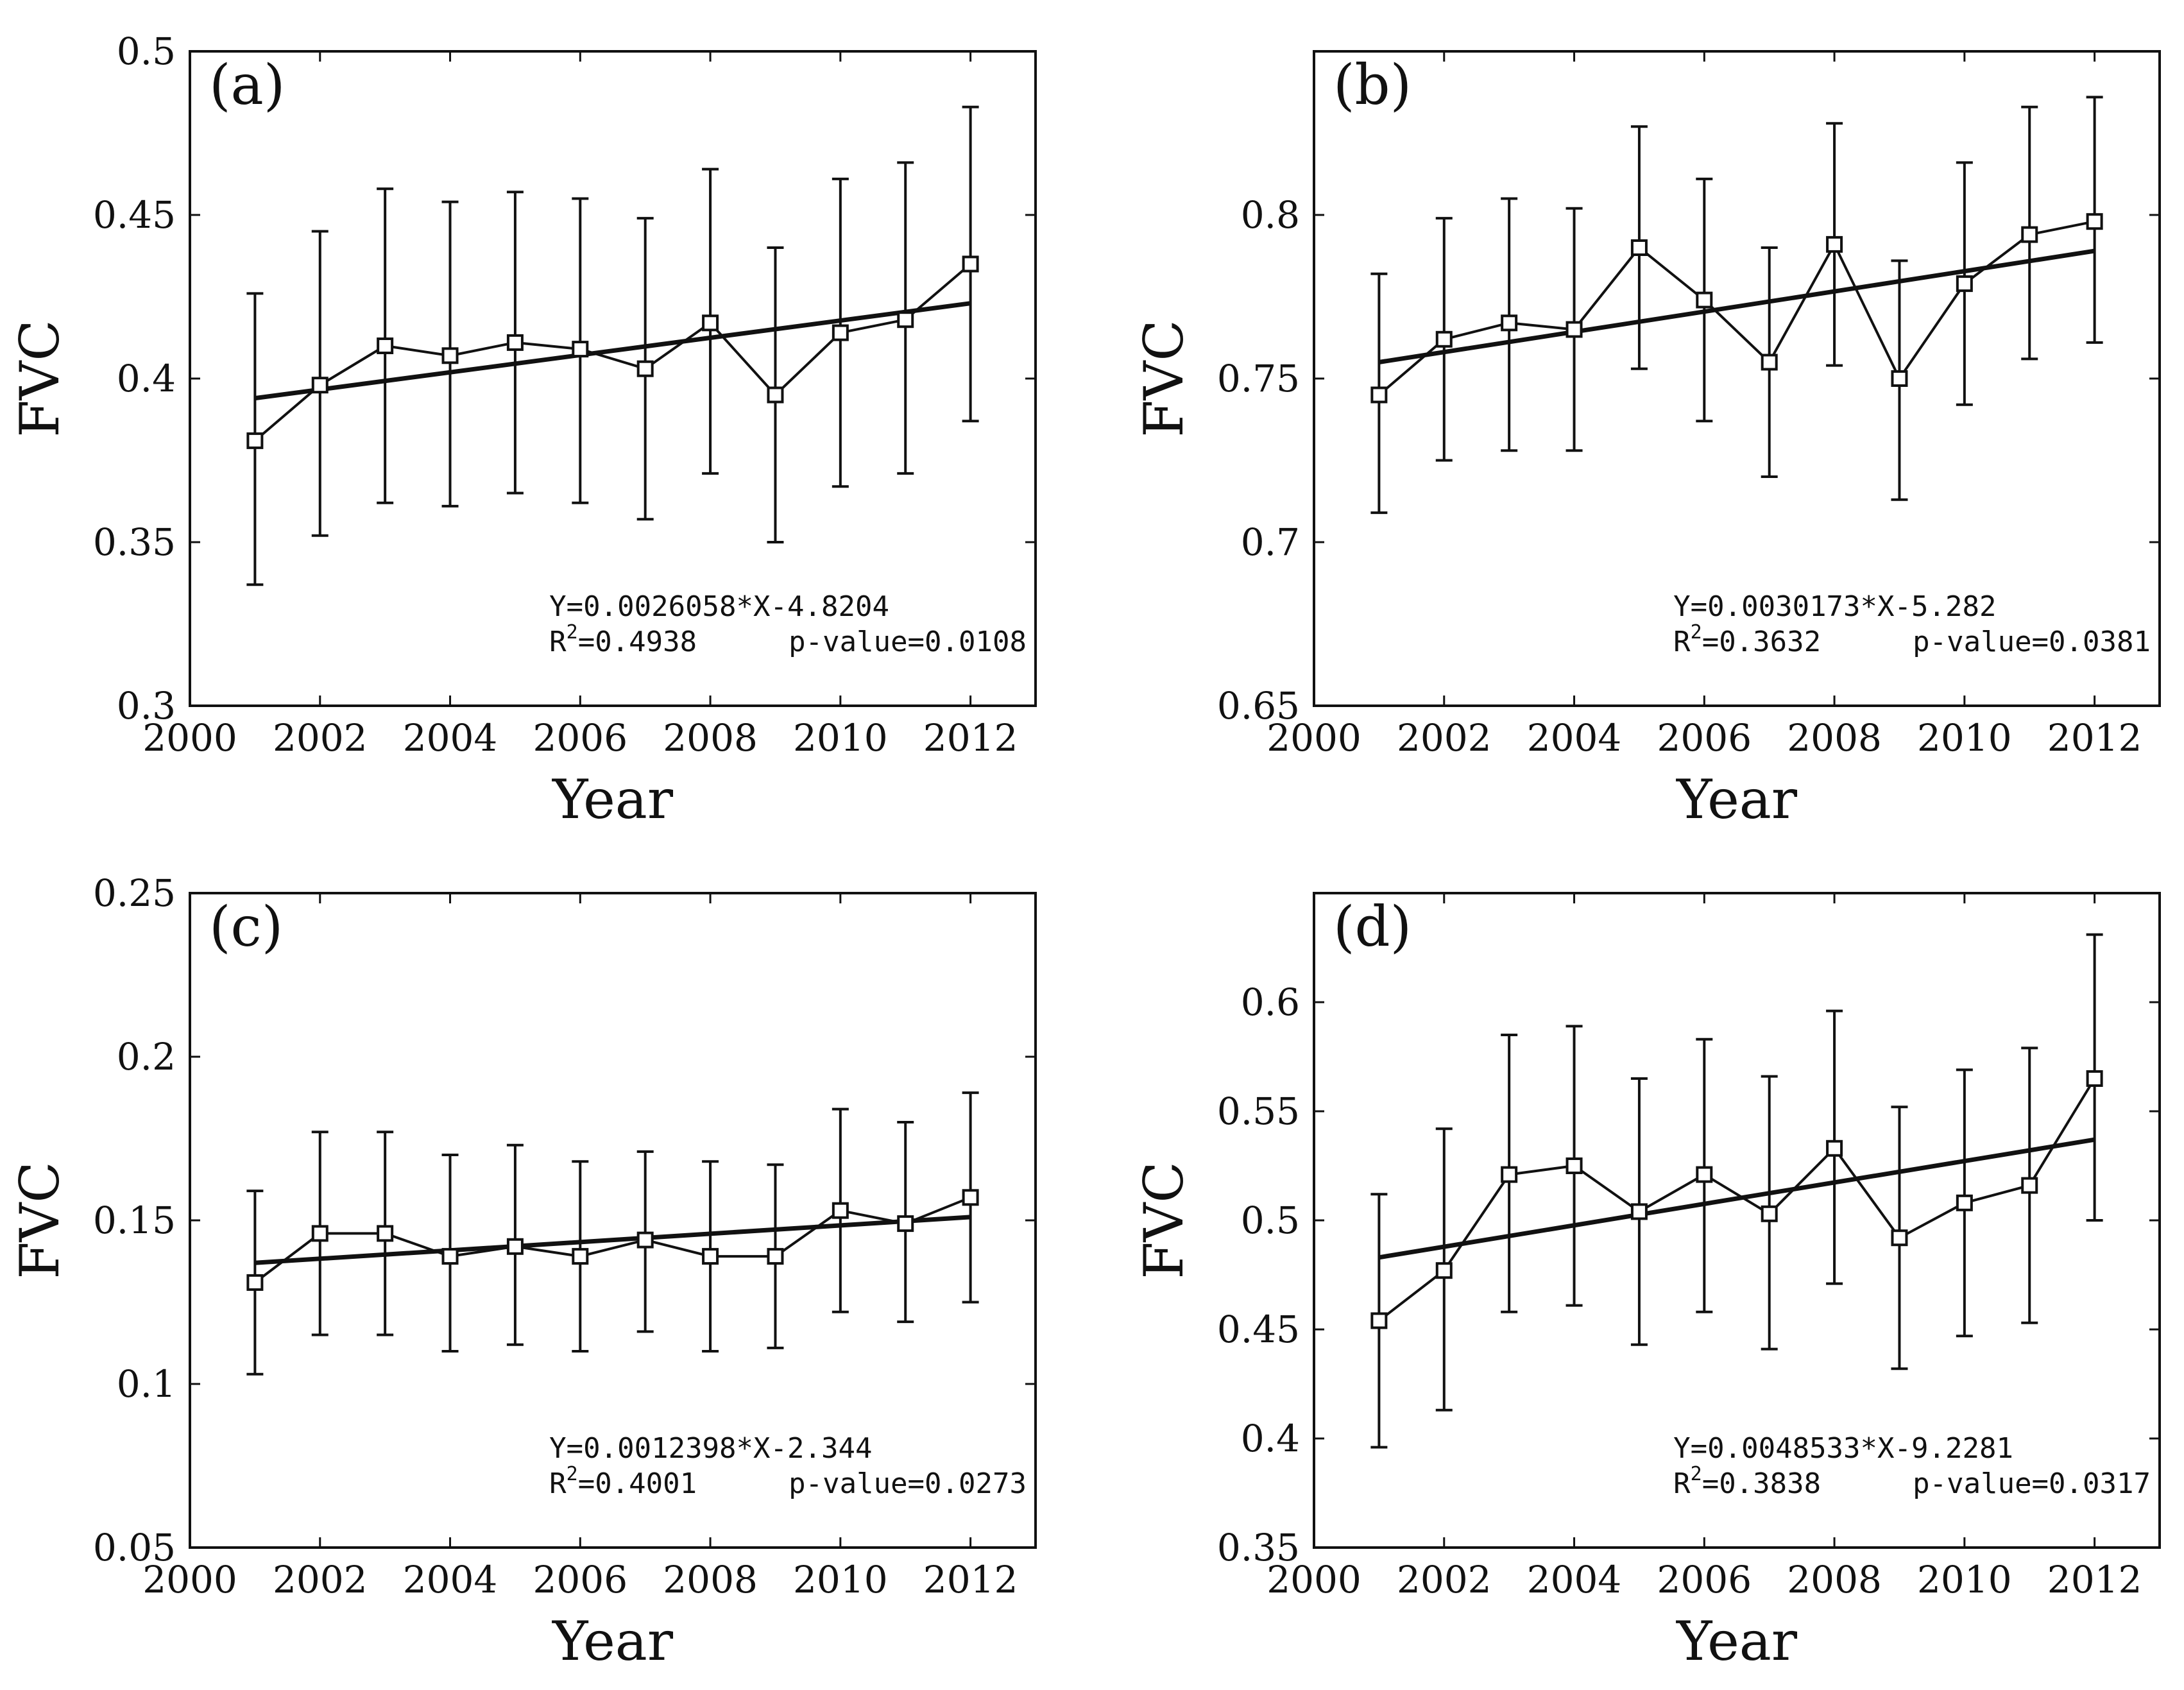 Image resolution: width=2184 pixels, height=1690 pixels. I want to click on r-squared-value: =0.3838, so click(1761, 1484).